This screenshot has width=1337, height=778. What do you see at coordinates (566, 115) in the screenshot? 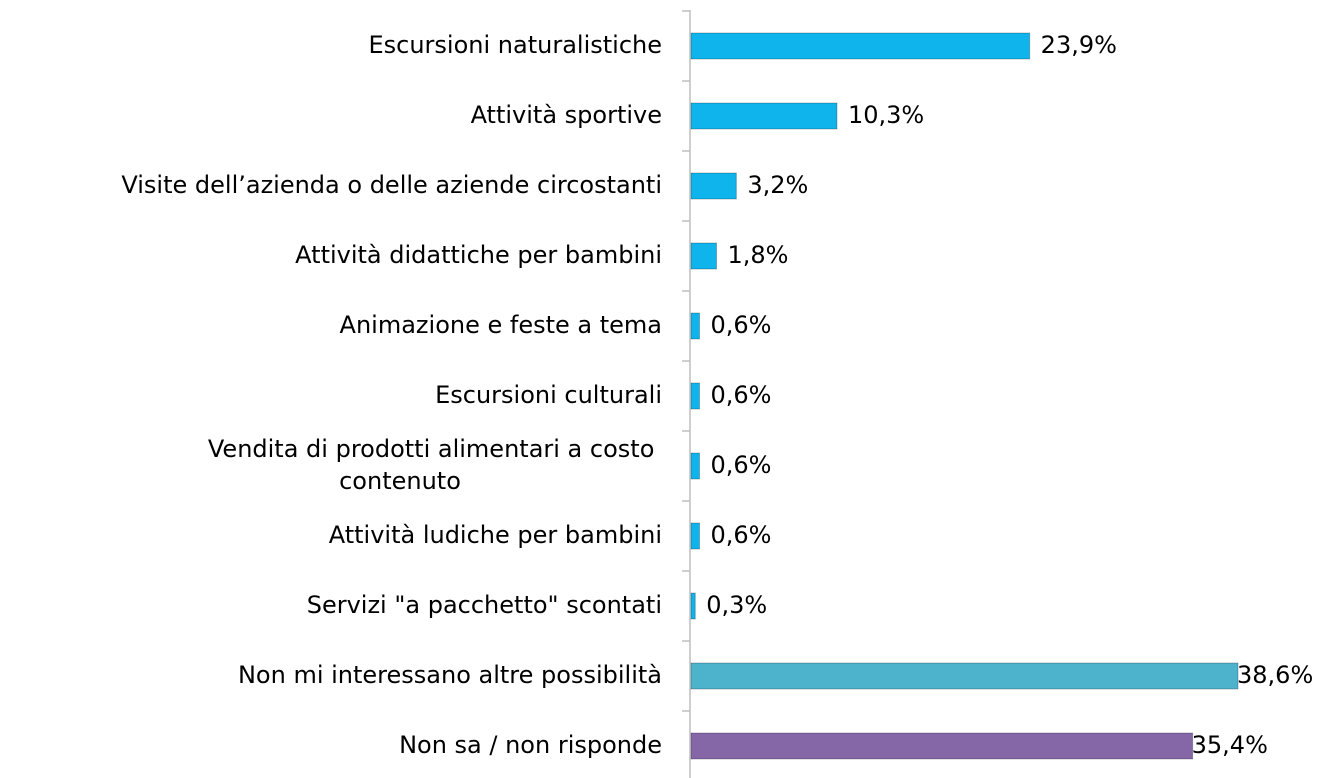
I see `category-label: Attività sportive` at bounding box center [566, 115].